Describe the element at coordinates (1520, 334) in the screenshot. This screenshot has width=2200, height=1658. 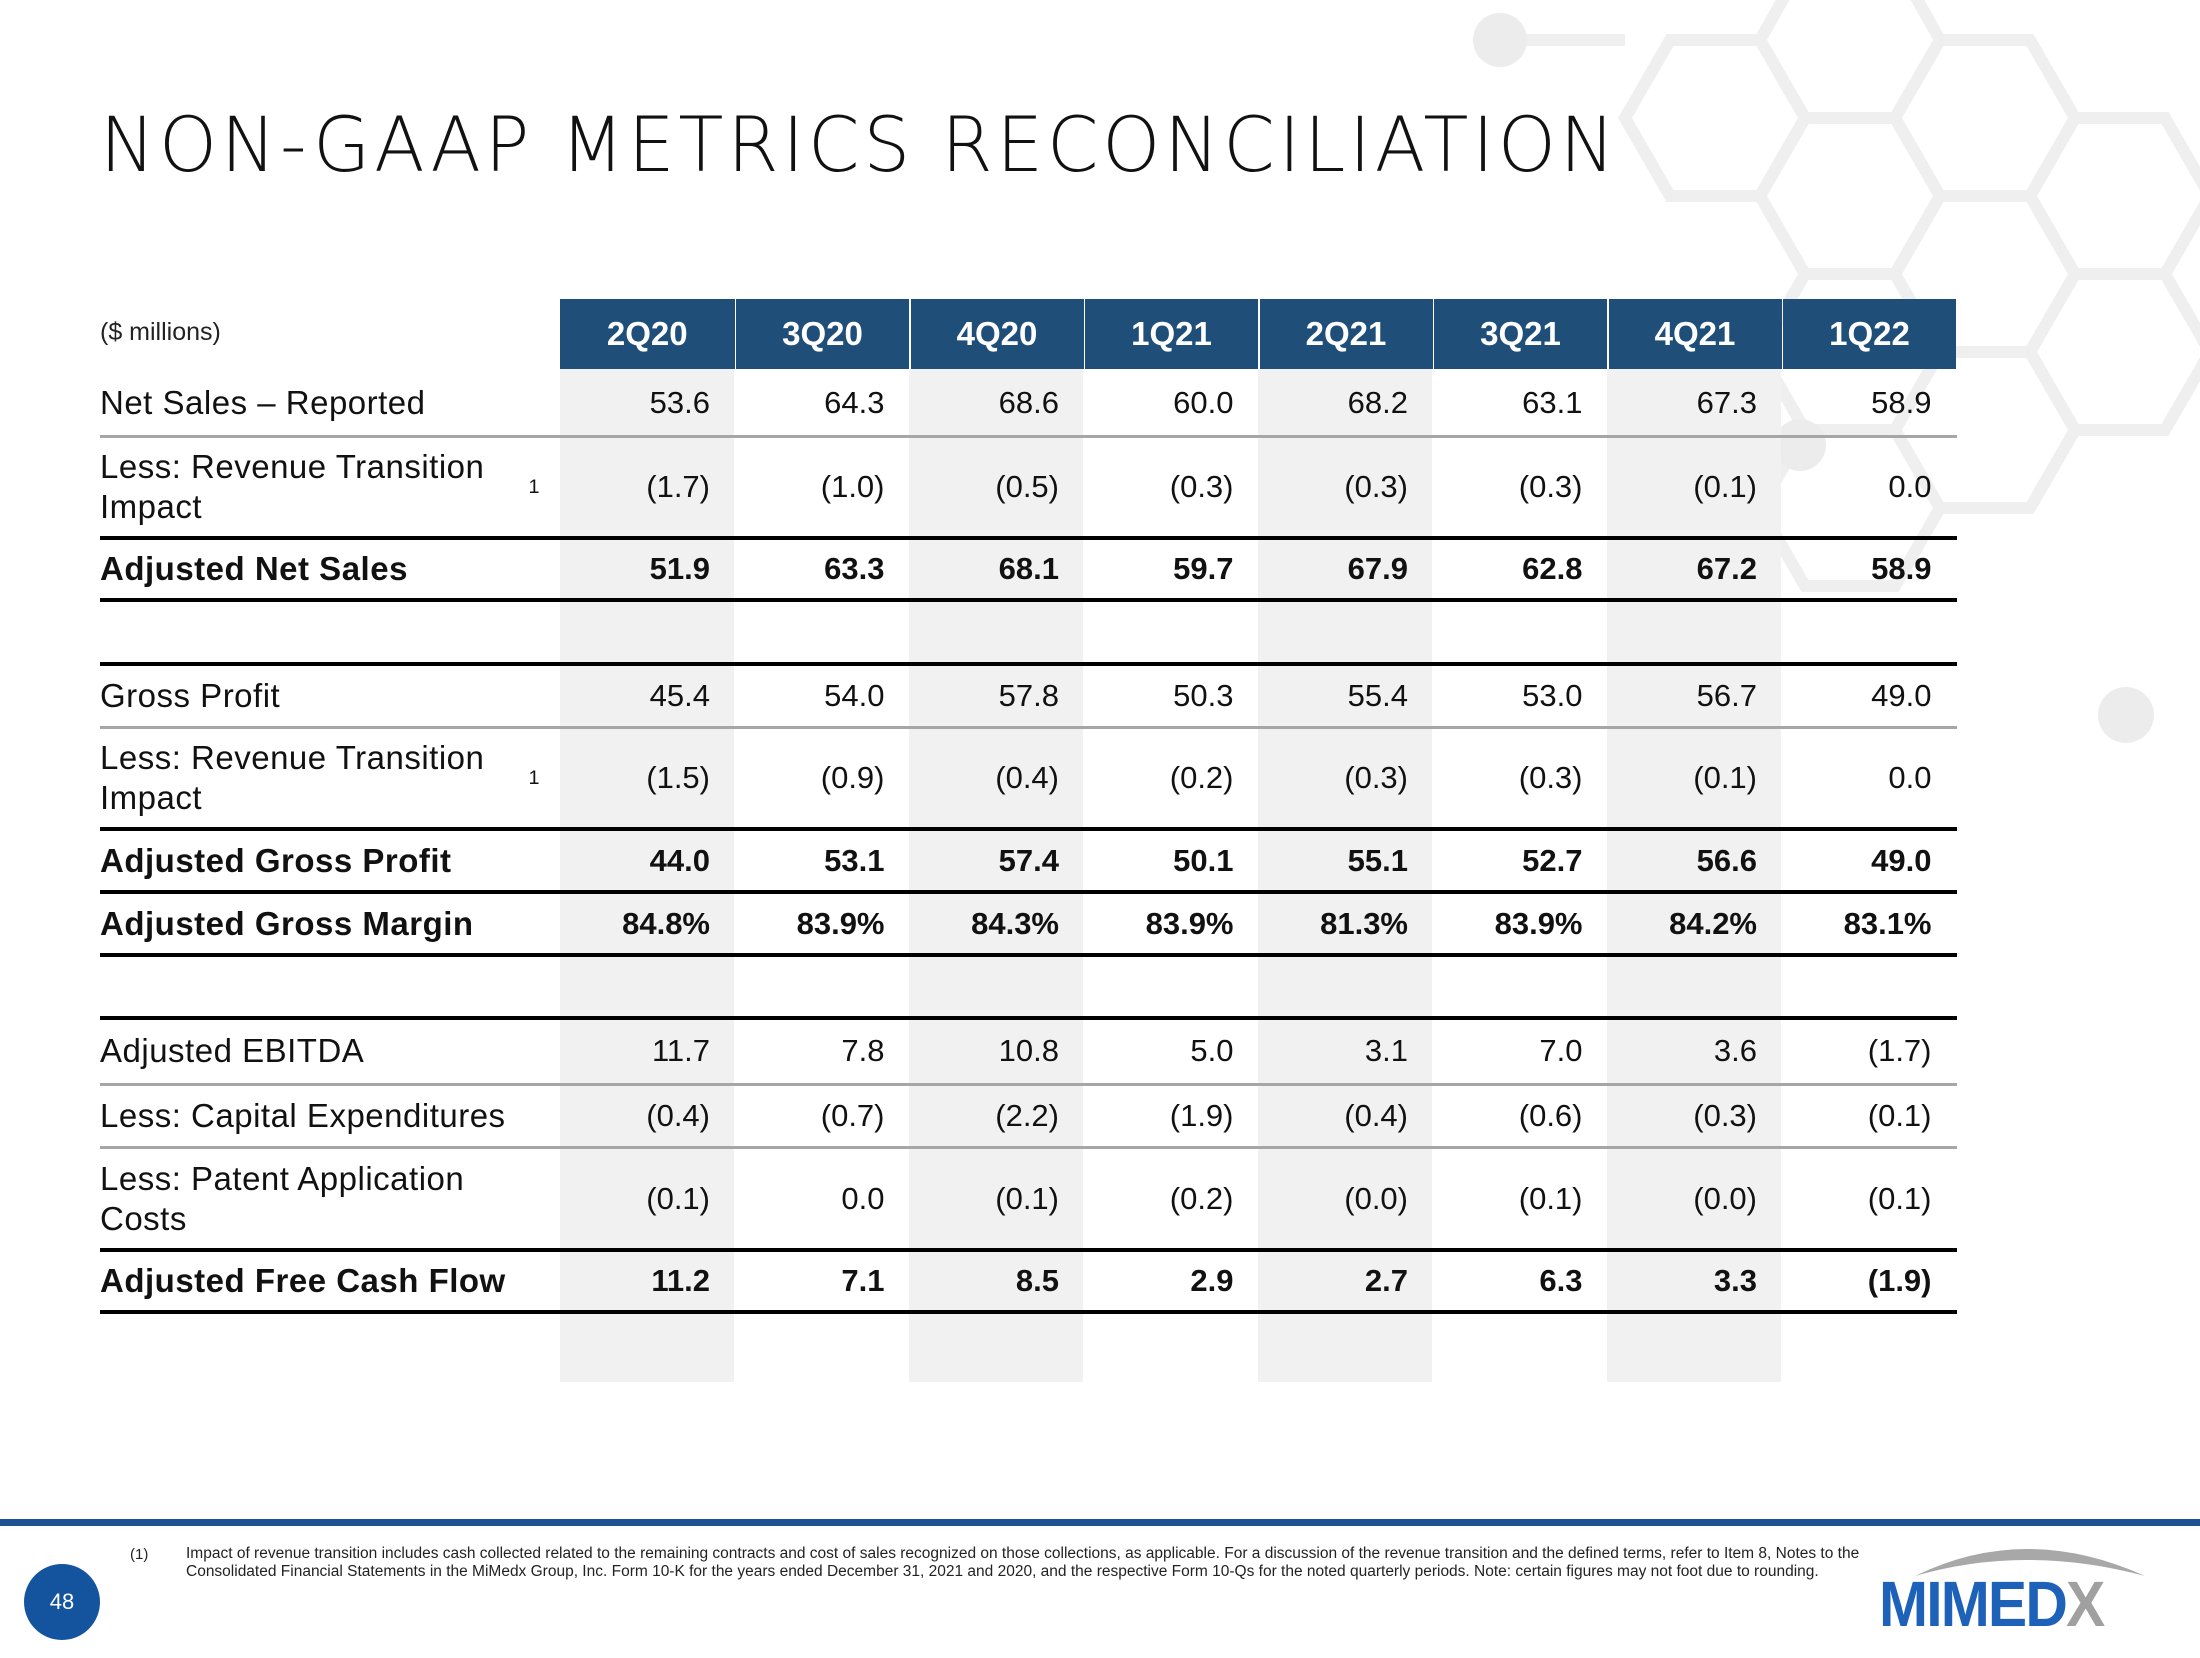
I see `column-header: 3Q21` at that location.